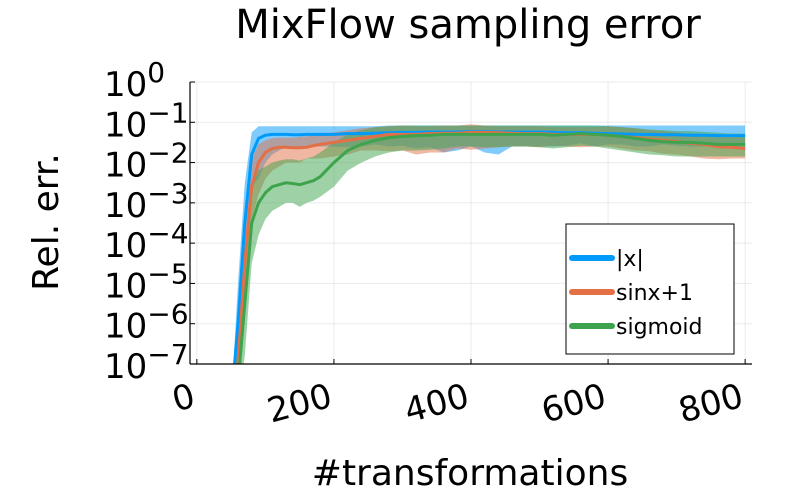  What do you see at coordinates (146, 120) in the screenshot?
I see `y-tick-label-1: 10−1` at bounding box center [146, 120].